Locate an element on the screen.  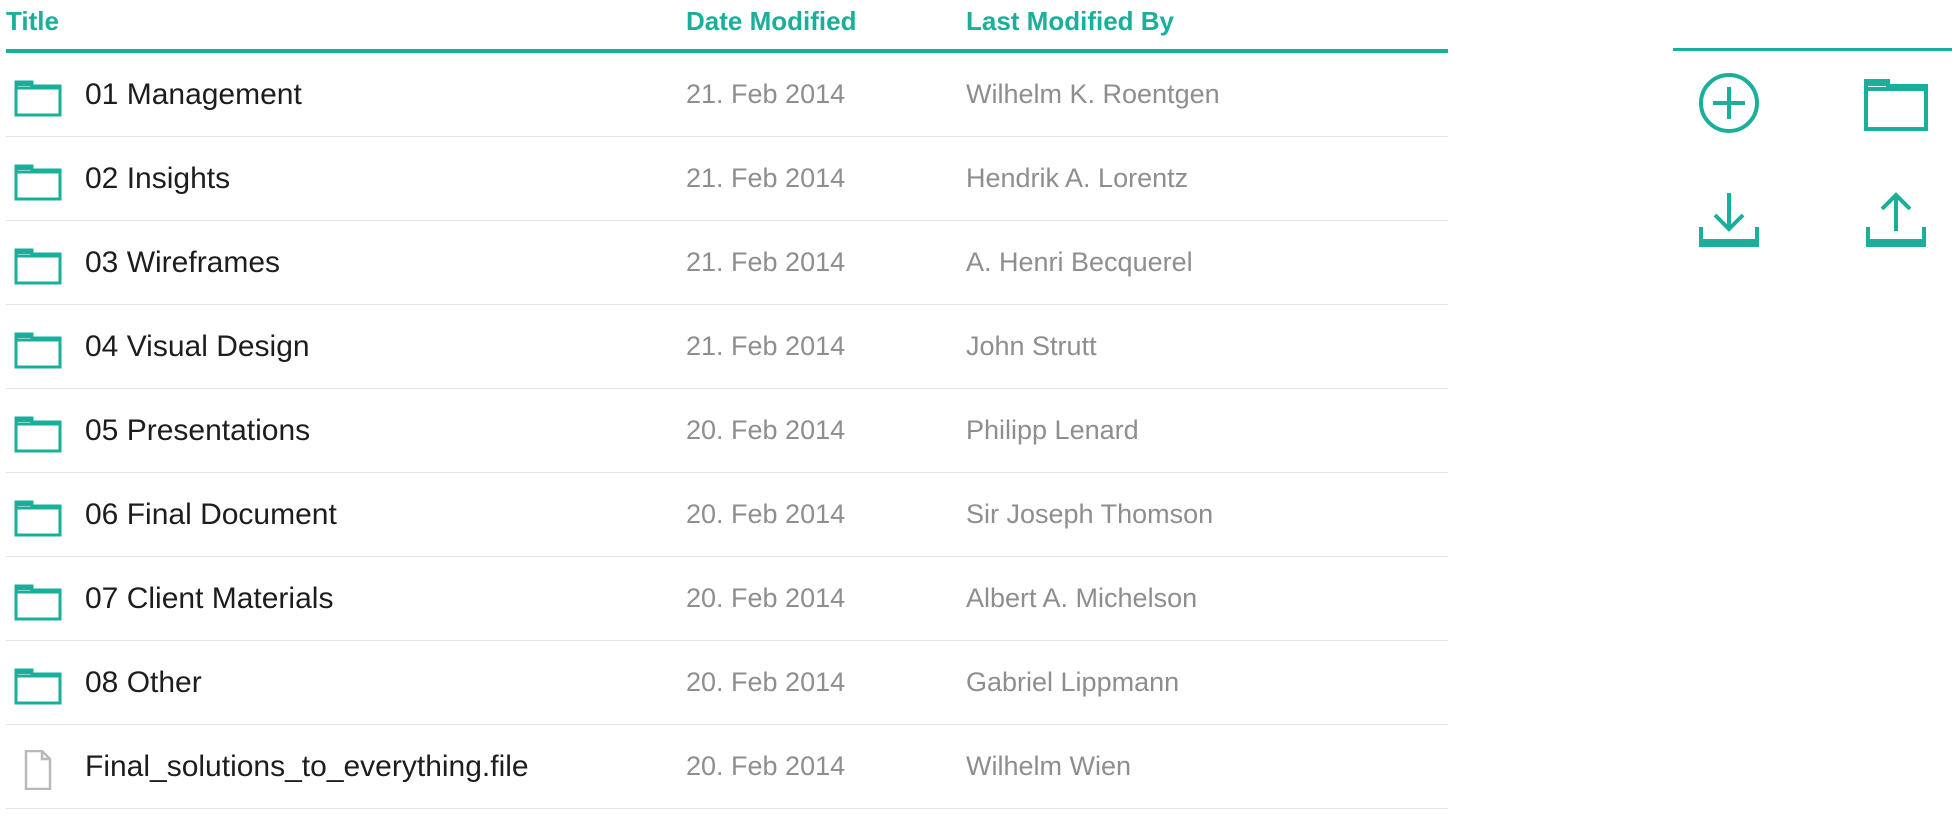
row-last-modified-by: A. Henri Becquerel is located at coordinates (1079, 262).